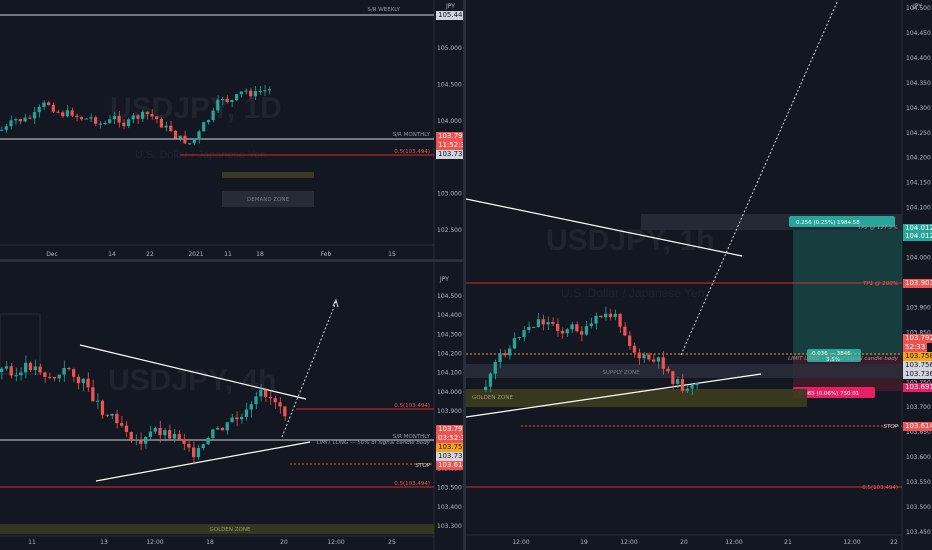 The width and height of the screenshot is (932, 550). I want to click on time-tick-label: 21, so click(788, 542).